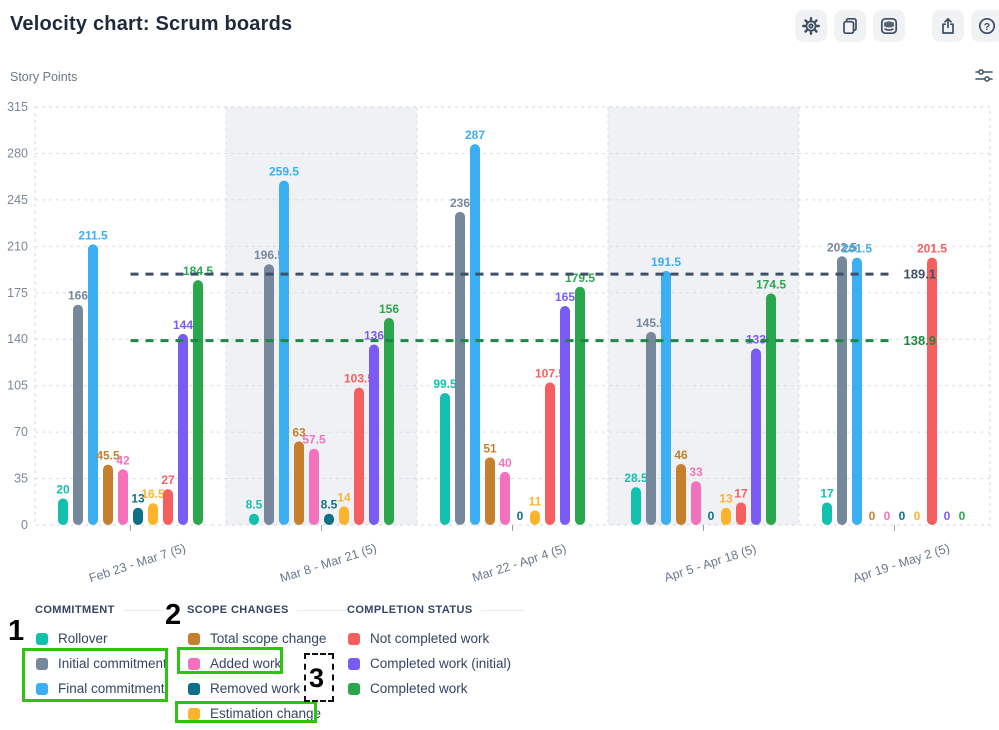 This screenshot has width=999, height=730. What do you see at coordinates (299, 432) in the screenshot?
I see `bar-value-label: 63` at bounding box center [299, 432].